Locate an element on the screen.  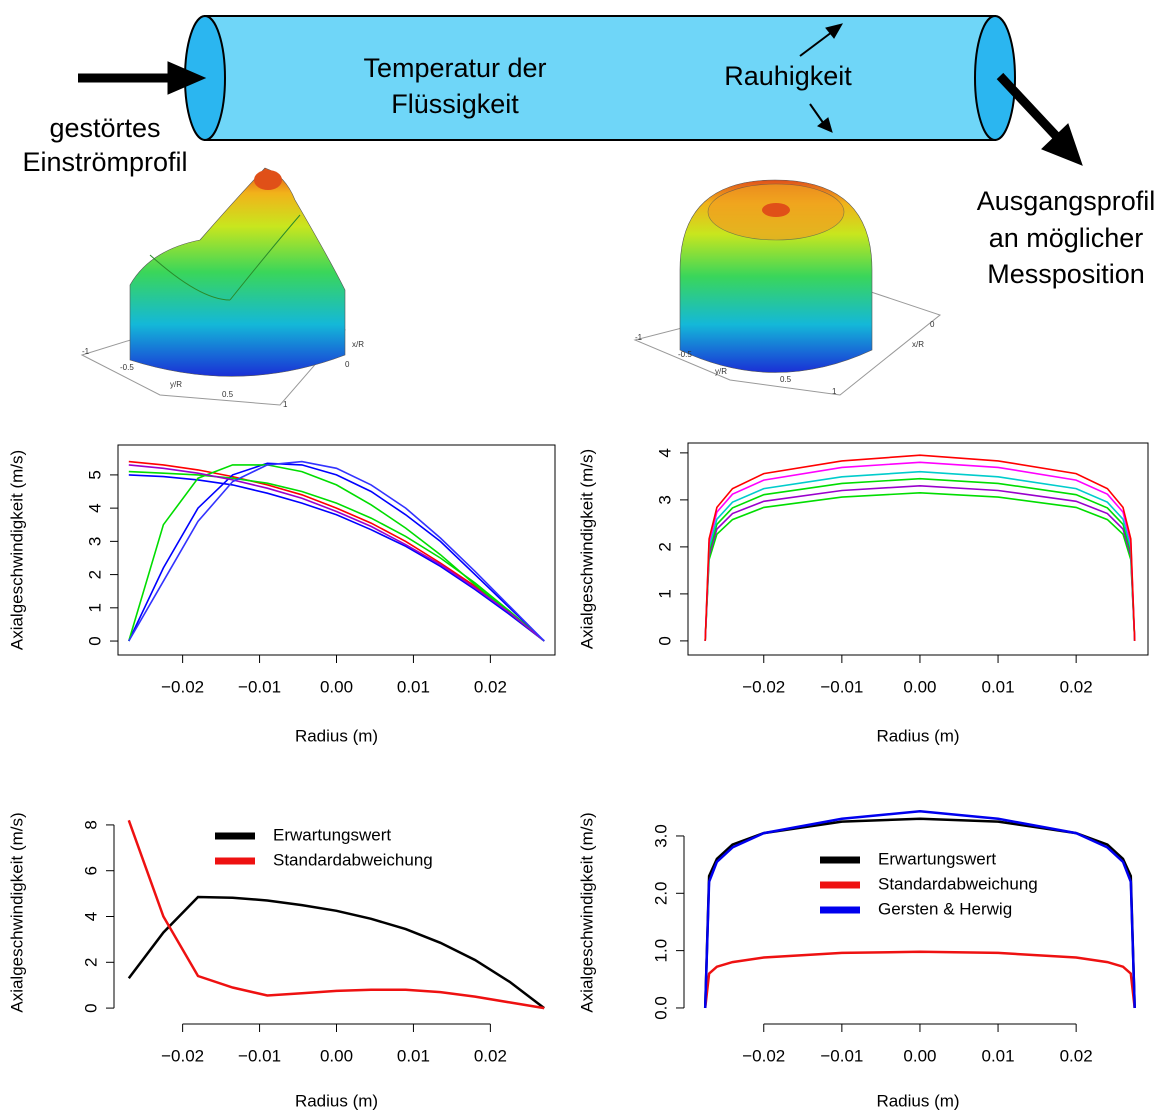
y-tick-label: 1.0 is located at coordinates (660, 951).